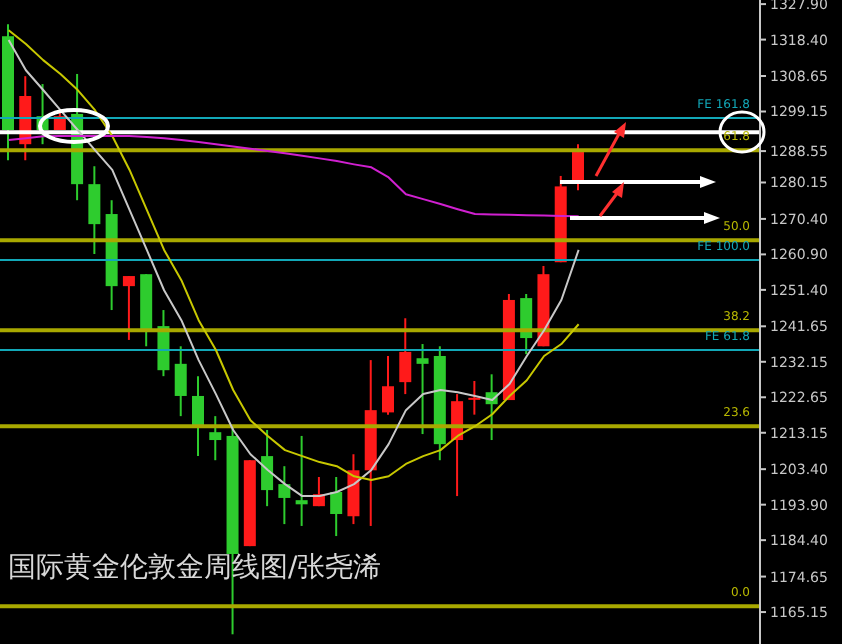 The height and width of the screenshot is (644, 842). What do you see at coordinates (293, 176) in the screenshot?
I see `line-series` at bounding box center [293, 176].